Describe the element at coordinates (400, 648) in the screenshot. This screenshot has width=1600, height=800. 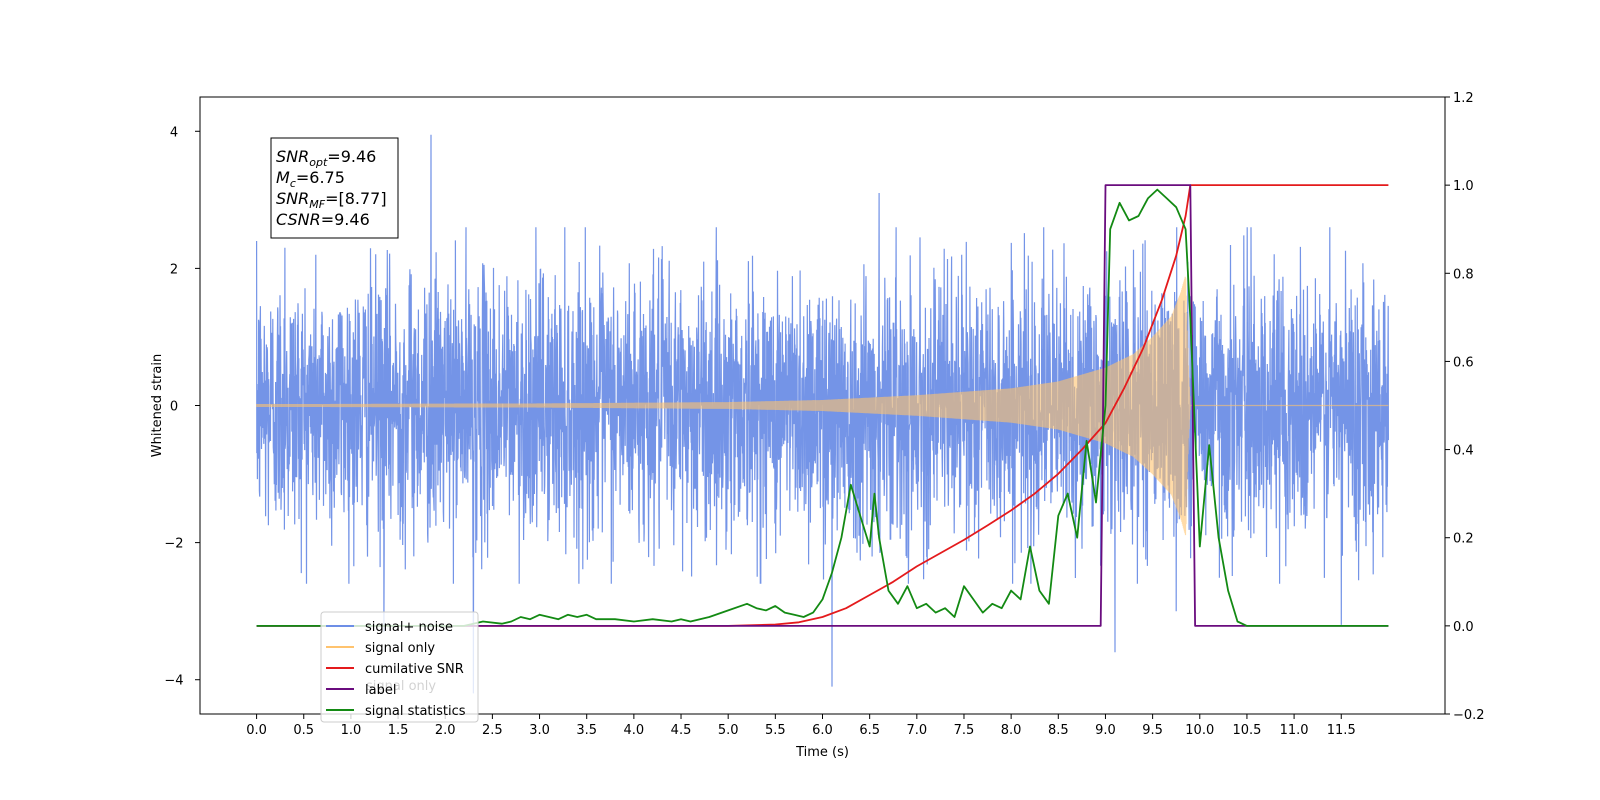
I see `legend-label: signal only` at that location.